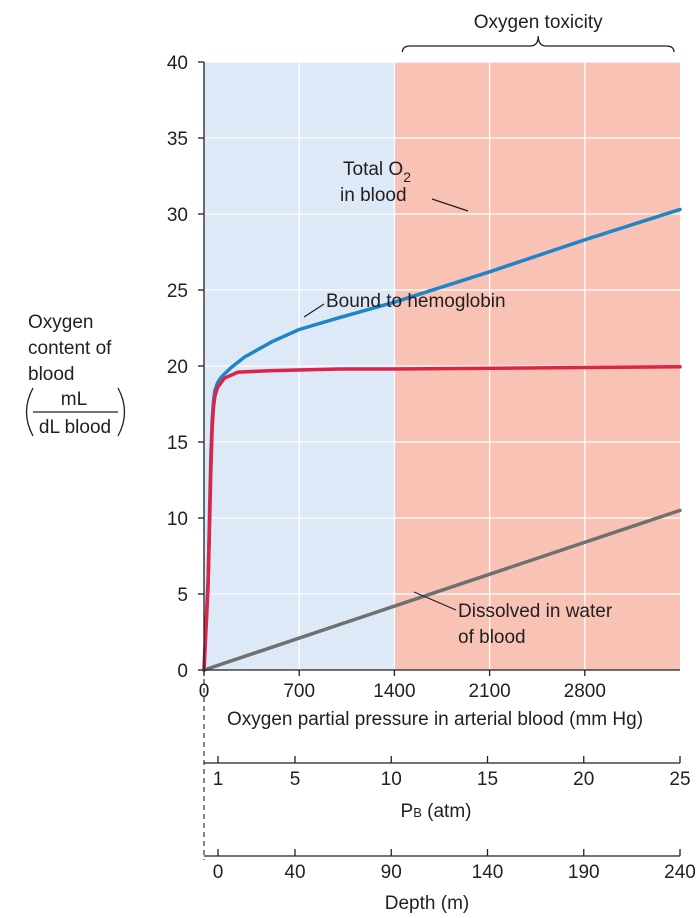  Describe the element at coordinates (679, 779) in the screenshot. I see `secondary-axis-0-tick-label-25: 25` at that location.